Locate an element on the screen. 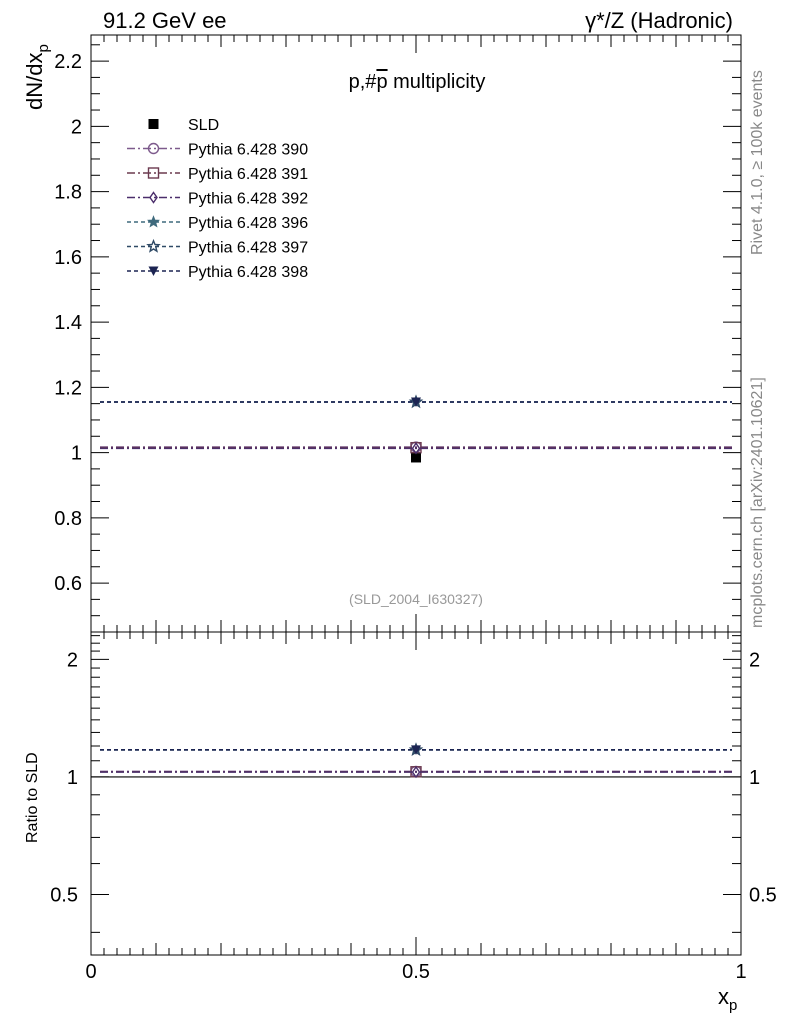 This screenshot has height=1024, width=786. ratio-y-axis-title: Ratio to SLD is located at coordinates (32, 797).